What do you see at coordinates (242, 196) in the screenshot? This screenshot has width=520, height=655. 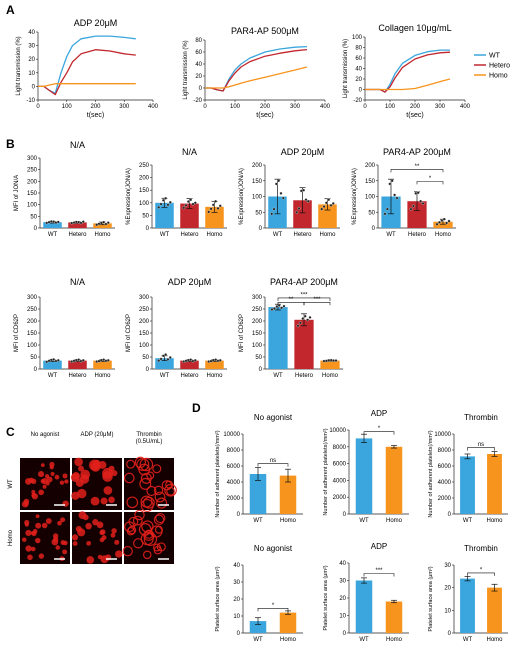 I see `y-axis-label: %Expression(JON/A)` at bounding box center [242, 196].